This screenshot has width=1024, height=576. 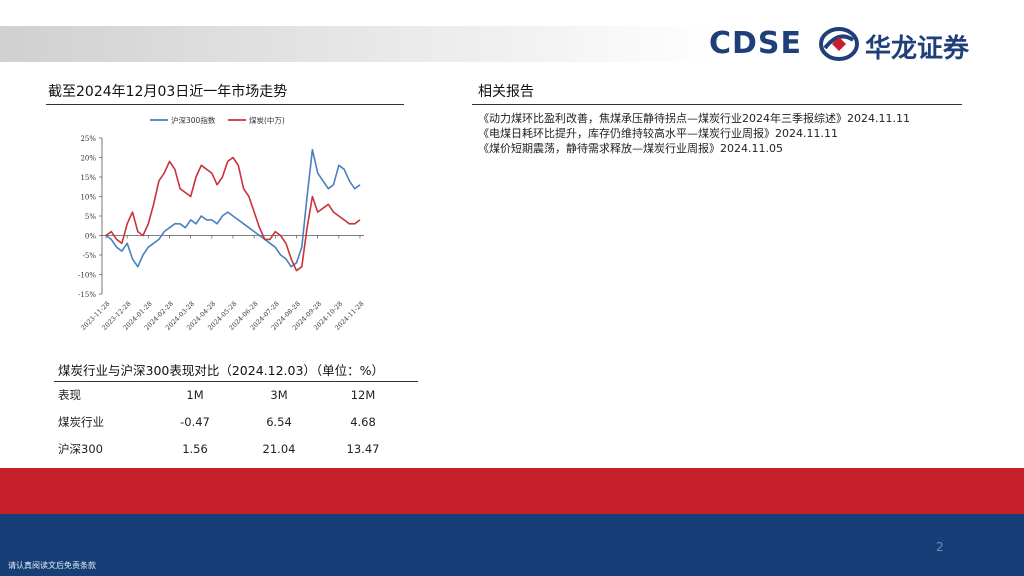 What do you see at coordinates (195, 394) in the screenshot?
I see `table-header-cell: 1M` at bounding box center [195, 394].